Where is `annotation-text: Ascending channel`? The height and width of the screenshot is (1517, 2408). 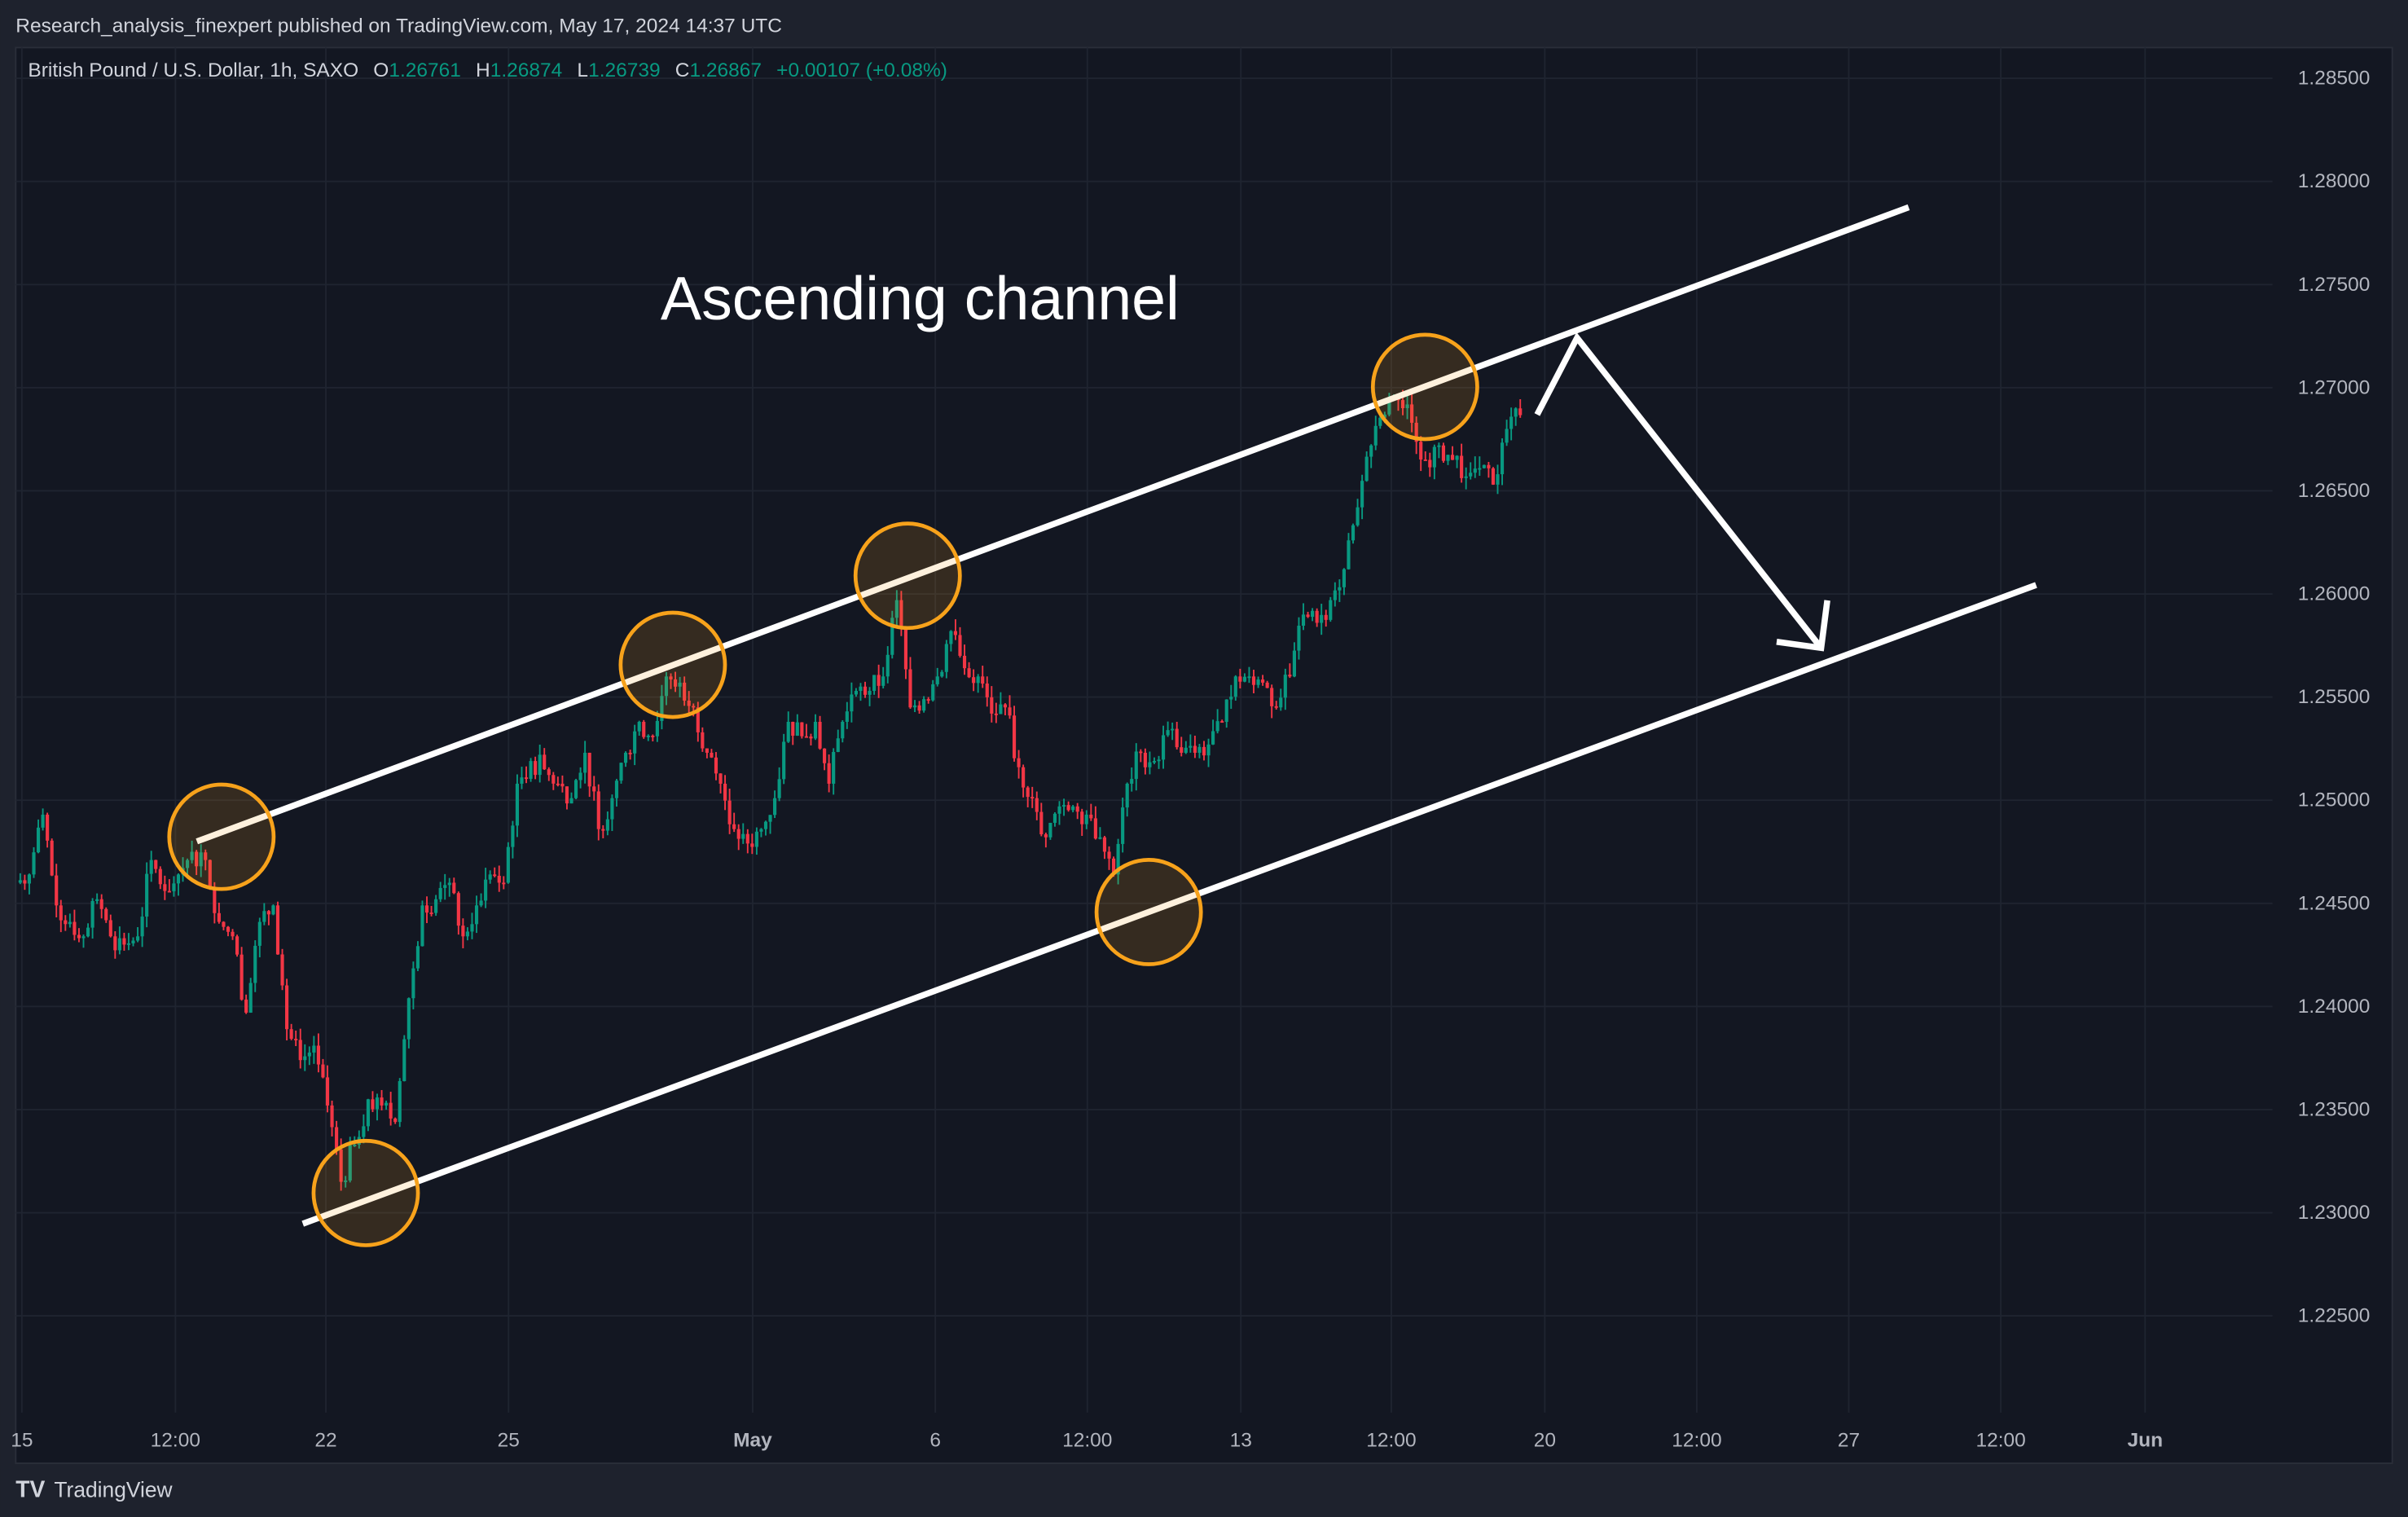
annotation-text: Ascending channel is located at coordinates (920, 298).